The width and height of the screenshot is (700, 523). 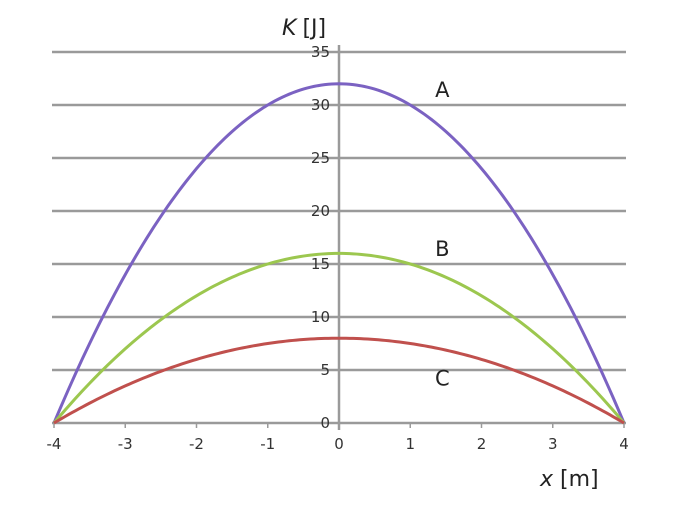 What do you see at coordinates (320, 237) in the screenshot?
I see `y-tick-labels: 0 5 10 15 20 25 30 35` at bounding box center [320, 237].